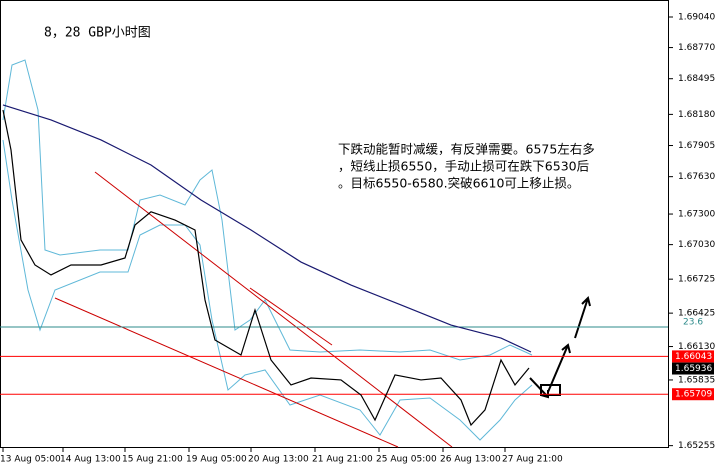  I want to click on x-tick-label: 14 Aug 13:00, so click(90, 459).